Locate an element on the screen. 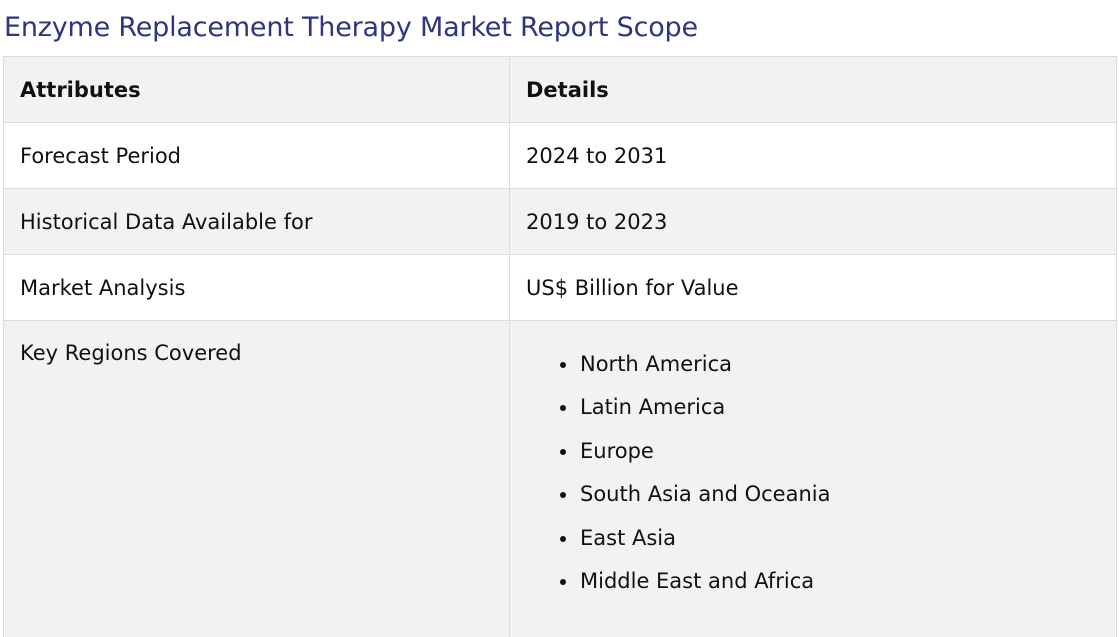 The height and width of the screenshot is (637, 1119). list-item: East Asia is located at coordinates (839, 538).